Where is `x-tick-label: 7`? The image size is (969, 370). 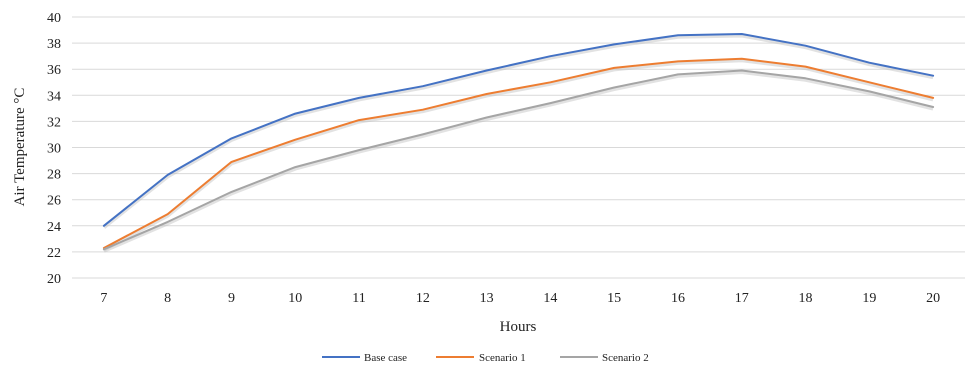
x-tick-label: 7 is located at coordinates (103, 298).